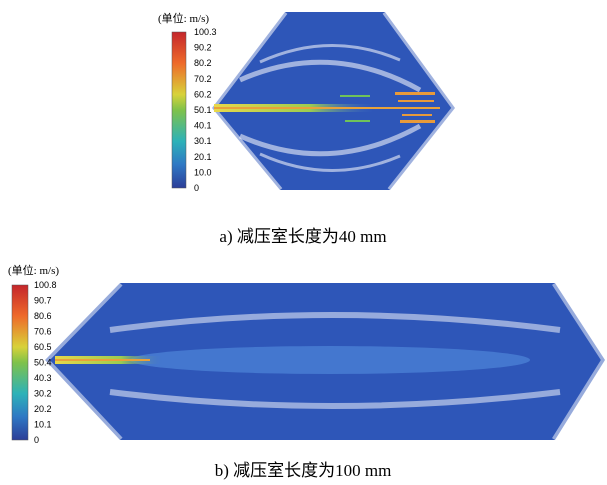 The image size is (607, 485). Describe the element at coordinates (43, 363) in the screenshot. I see `colorbar-tick-label: 50.4` at that location.